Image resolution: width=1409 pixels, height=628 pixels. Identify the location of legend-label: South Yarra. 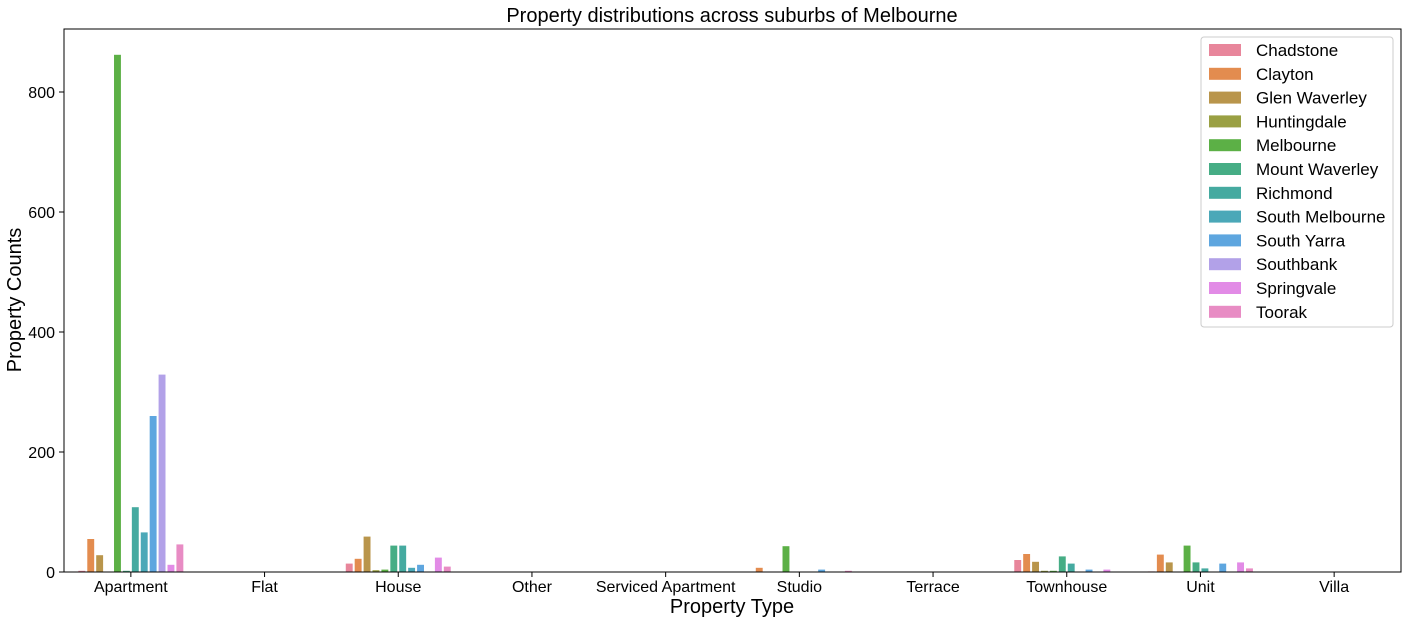
(1301, 240).